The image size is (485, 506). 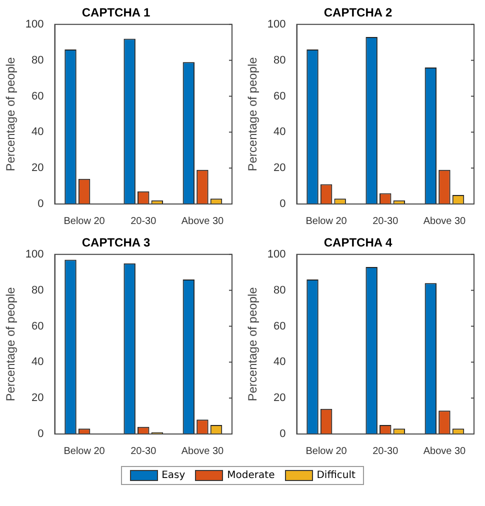 I want to click on legend-label: Easy, so click(x=174, y=475).